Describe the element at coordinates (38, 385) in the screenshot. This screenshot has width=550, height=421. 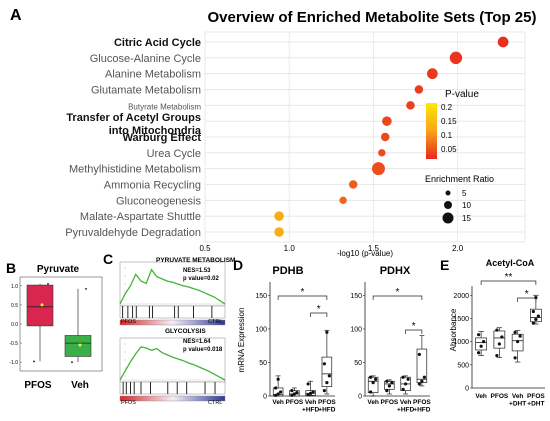
I see `panel-b-category: PFOS` at that location.